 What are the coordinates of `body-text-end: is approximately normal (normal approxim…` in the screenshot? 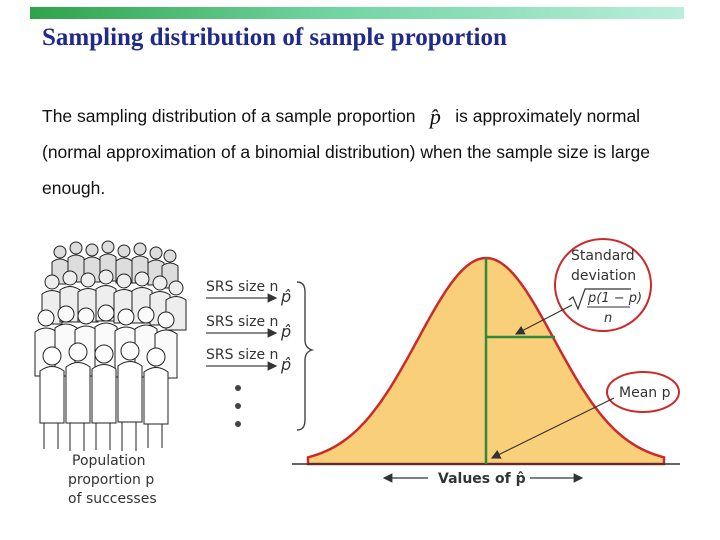 It's located at (346, 152).